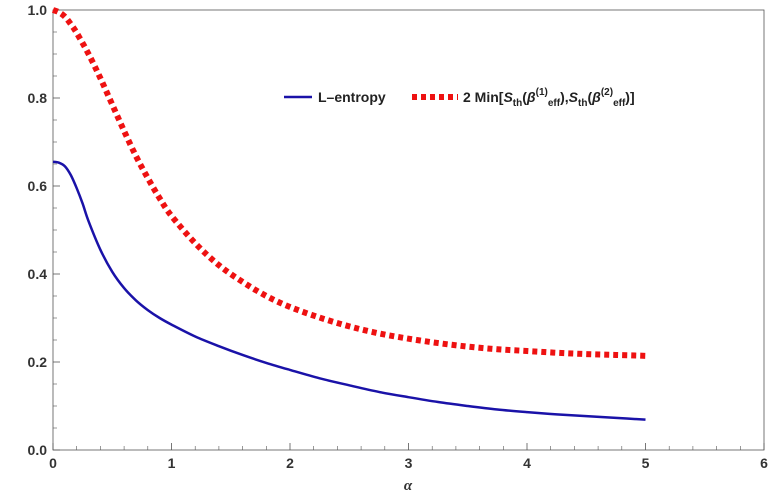 The image size is (768, 497). What do you see at coordinates (527, 463) in the screenshot?
I see `x-tick-label: 4` at bounding box center [527, 463].